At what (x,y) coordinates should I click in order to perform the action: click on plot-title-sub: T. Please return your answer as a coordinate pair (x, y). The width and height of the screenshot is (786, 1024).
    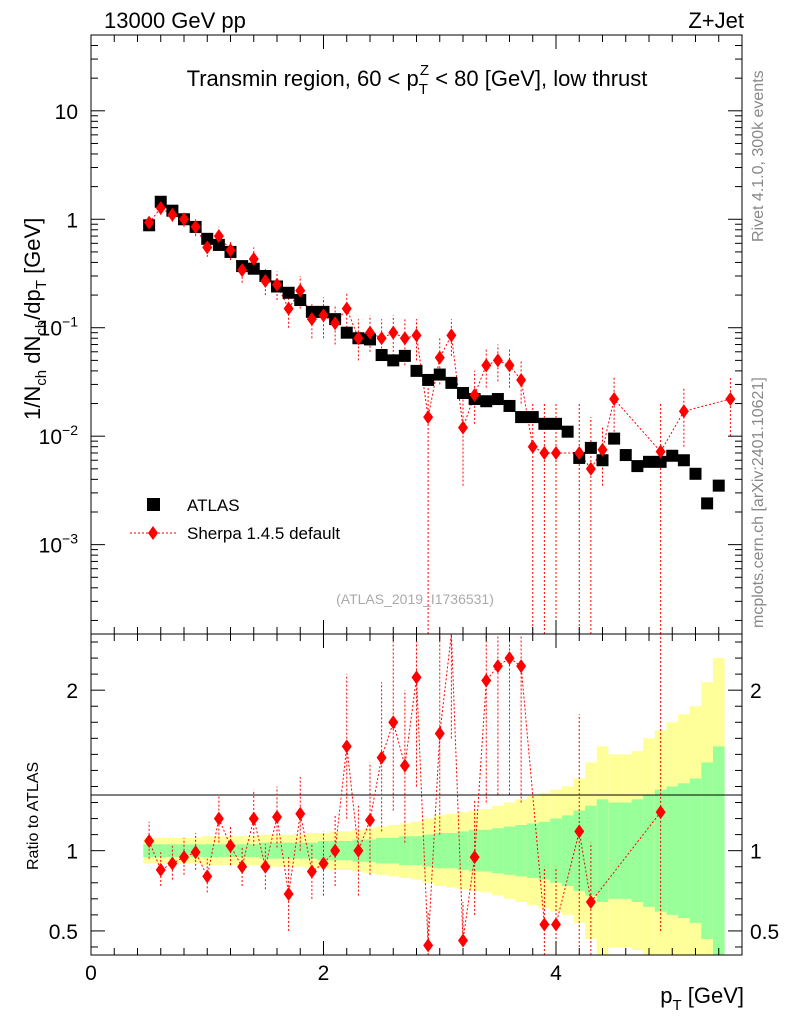
    Looking at the image, I should click on (423, 89).